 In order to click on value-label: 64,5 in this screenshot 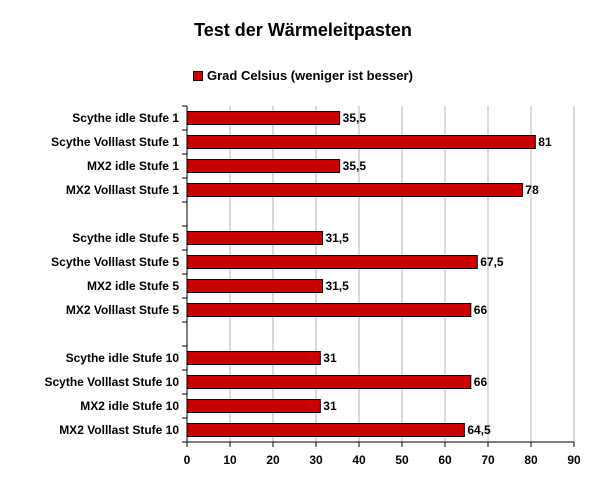, I will do `click(479, 430)`.